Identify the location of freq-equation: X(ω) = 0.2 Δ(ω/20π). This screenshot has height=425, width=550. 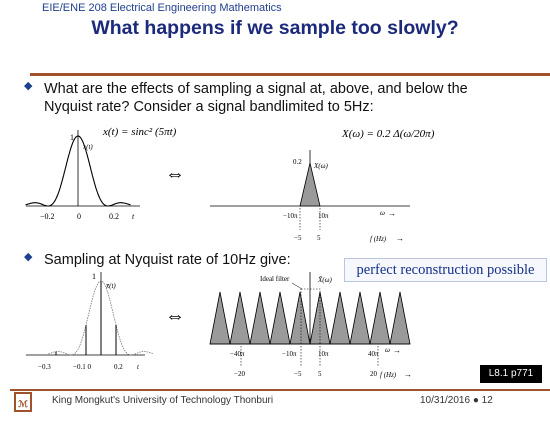
(388, 134).